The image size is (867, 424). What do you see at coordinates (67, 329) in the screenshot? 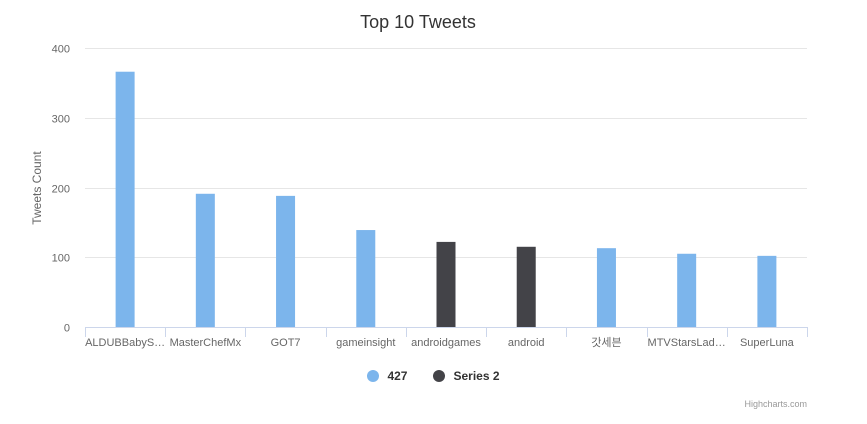
I see `y-tick-label: 0` at bounding box center [67, 329].